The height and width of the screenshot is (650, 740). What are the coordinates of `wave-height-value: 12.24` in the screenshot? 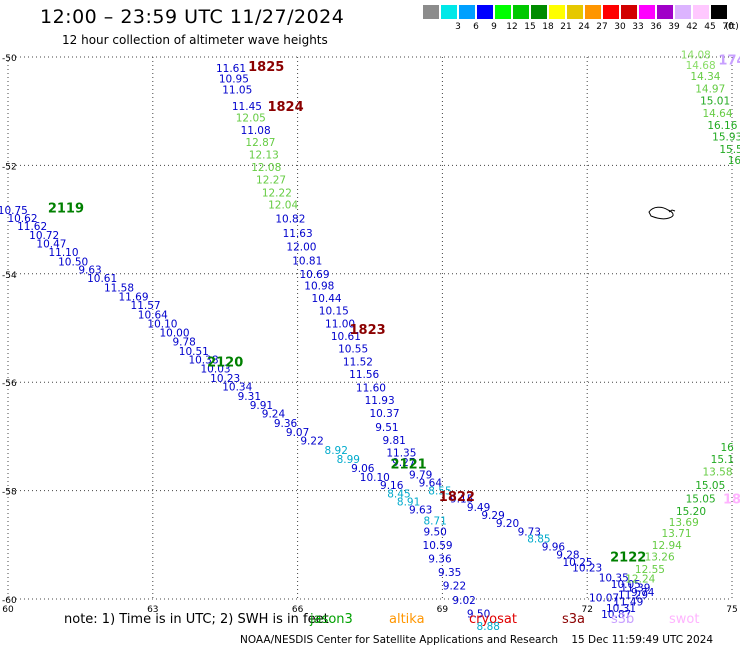 It's located at (640, 579).